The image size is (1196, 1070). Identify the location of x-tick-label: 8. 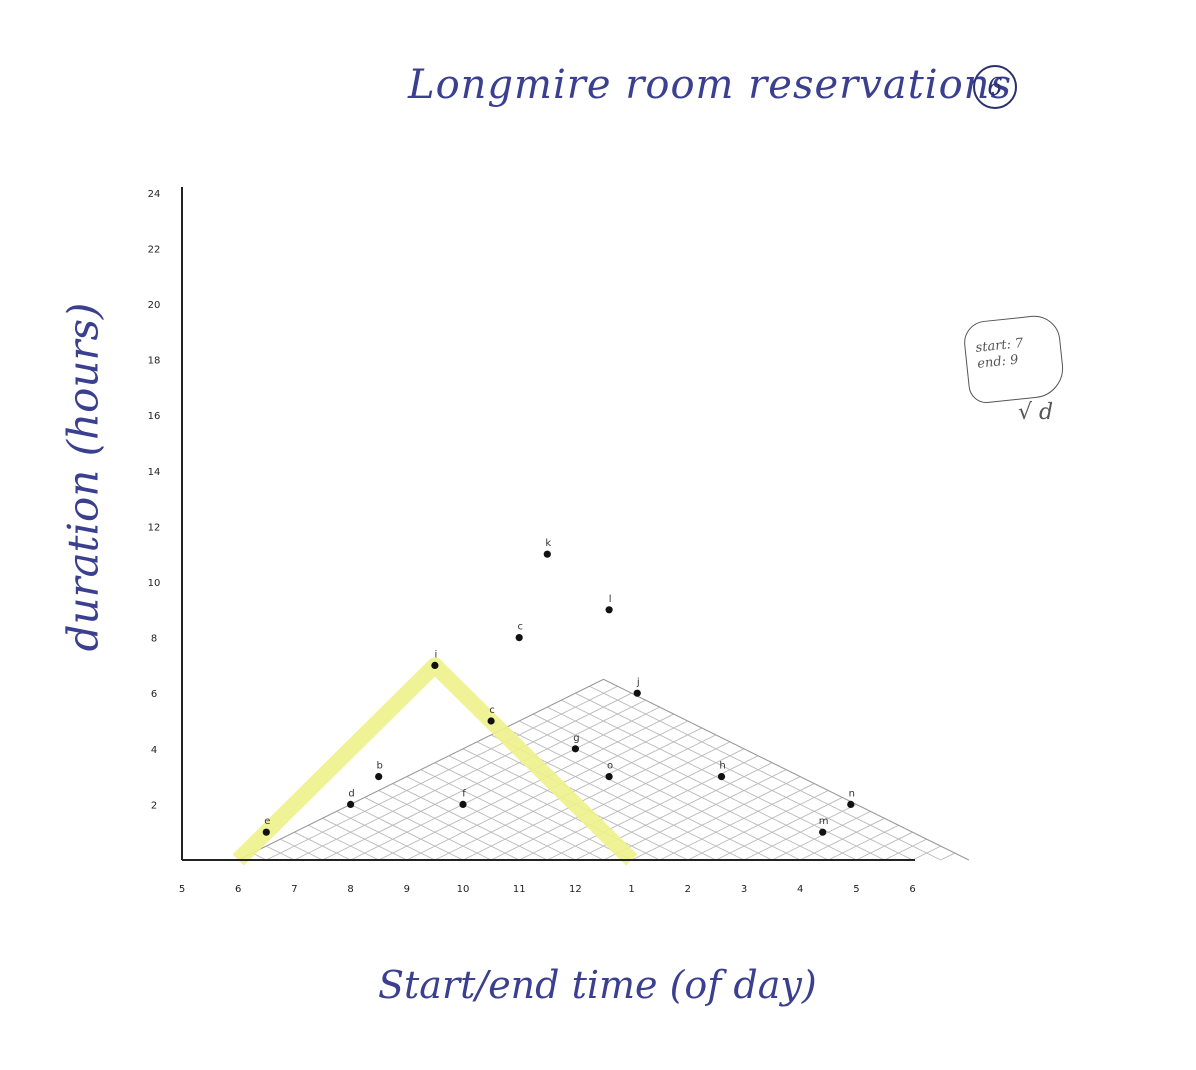
(350, 889).